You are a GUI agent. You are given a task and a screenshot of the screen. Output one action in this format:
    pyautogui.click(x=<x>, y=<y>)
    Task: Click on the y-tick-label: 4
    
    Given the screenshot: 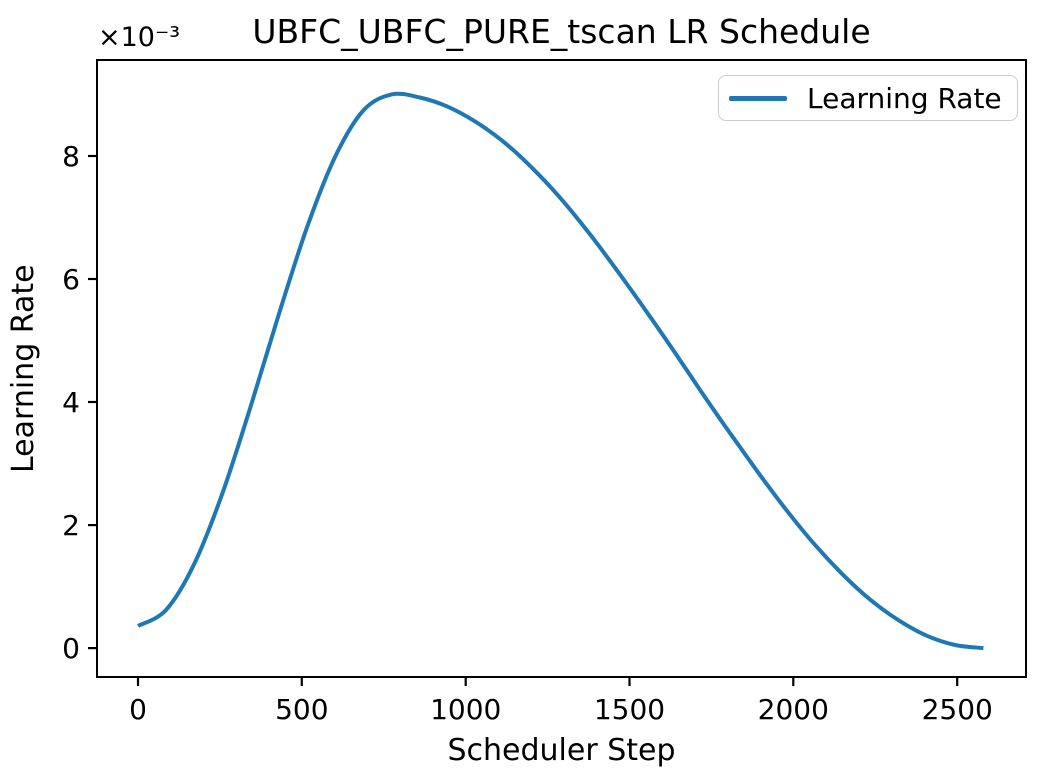 What is the action you would take?
    pyautogui.click(x=71, y=402)
    